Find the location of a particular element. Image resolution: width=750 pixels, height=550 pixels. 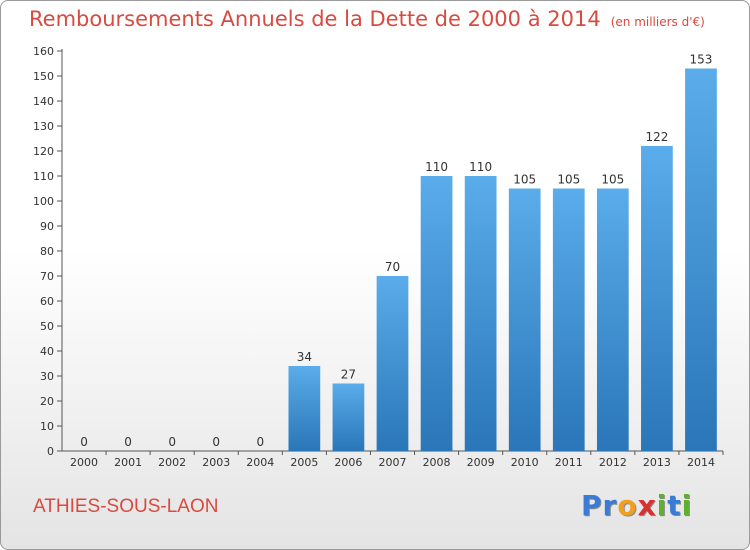

bar-2005 is located at coordinates (304, 408).